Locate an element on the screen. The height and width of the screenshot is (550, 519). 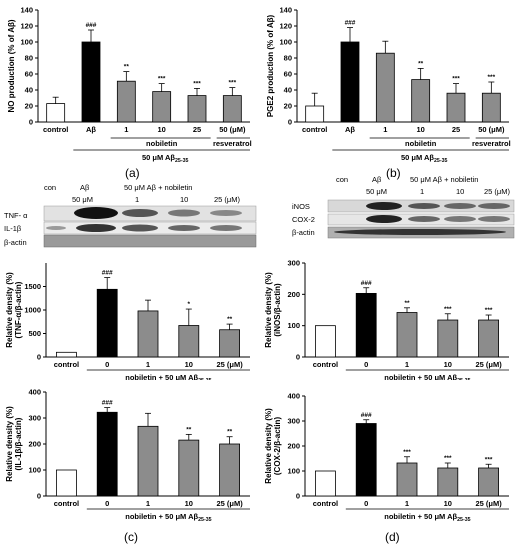
y-tick-label: 300 is located at coordinates (34, 418).